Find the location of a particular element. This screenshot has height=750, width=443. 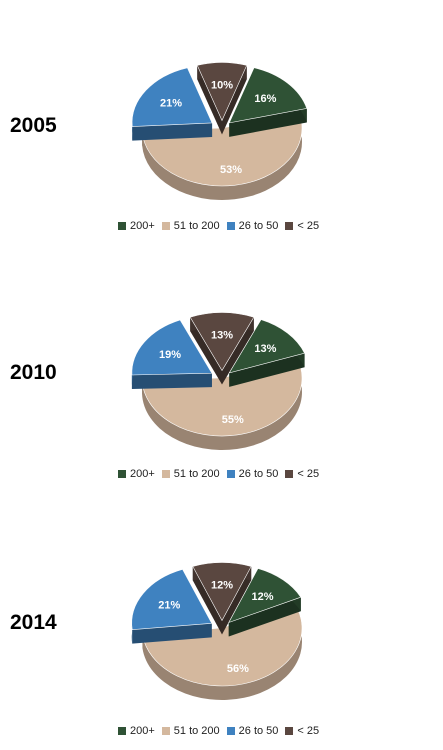

pie-slice-under-25: 10% is located at coordinates (222, 98).